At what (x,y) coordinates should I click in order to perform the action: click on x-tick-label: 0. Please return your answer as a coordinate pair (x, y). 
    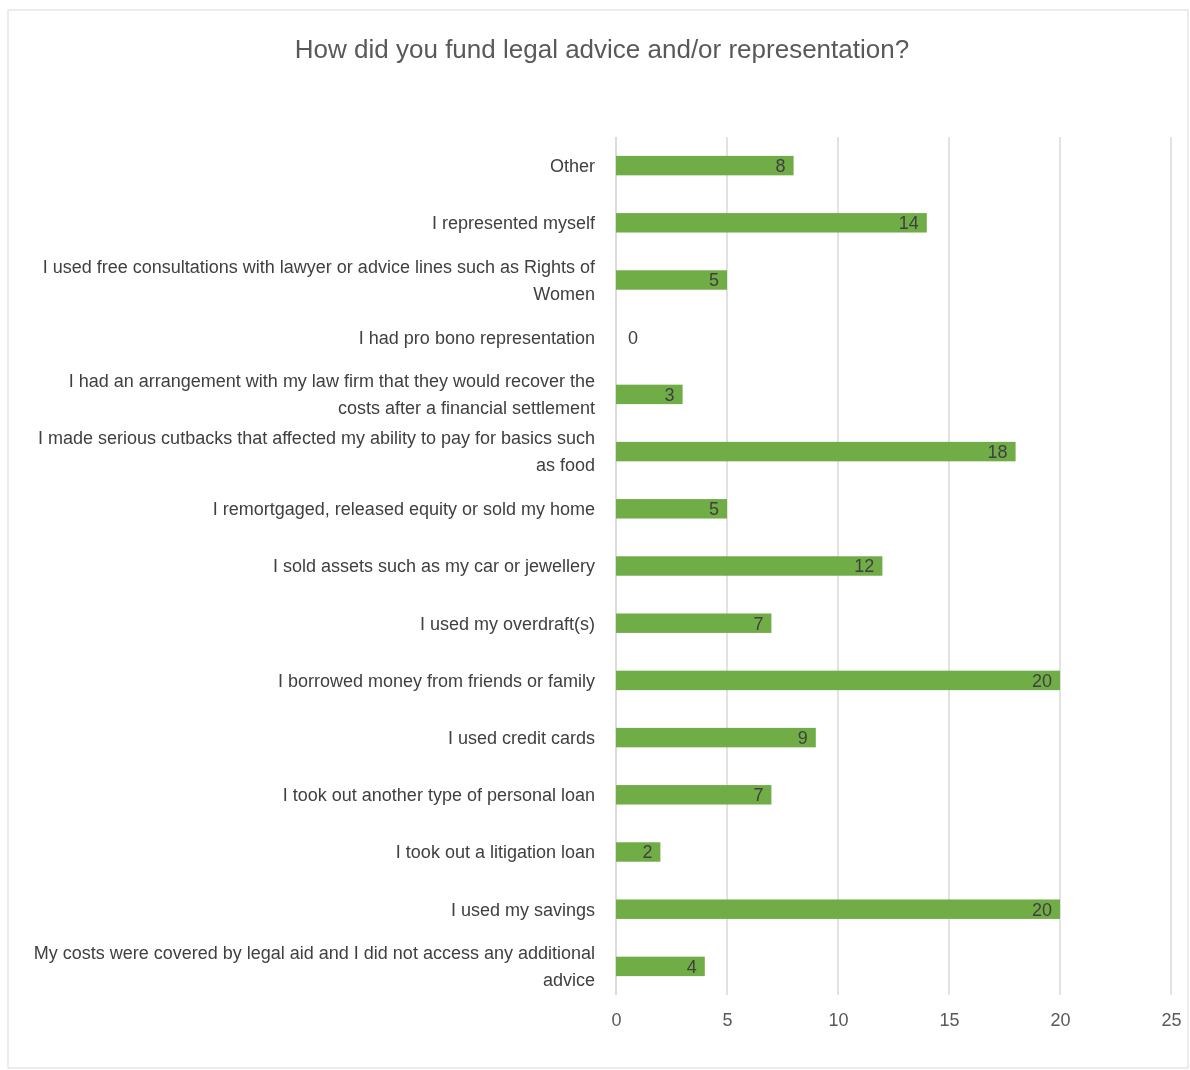
    Looking at the image, I should click on (616, 1019).